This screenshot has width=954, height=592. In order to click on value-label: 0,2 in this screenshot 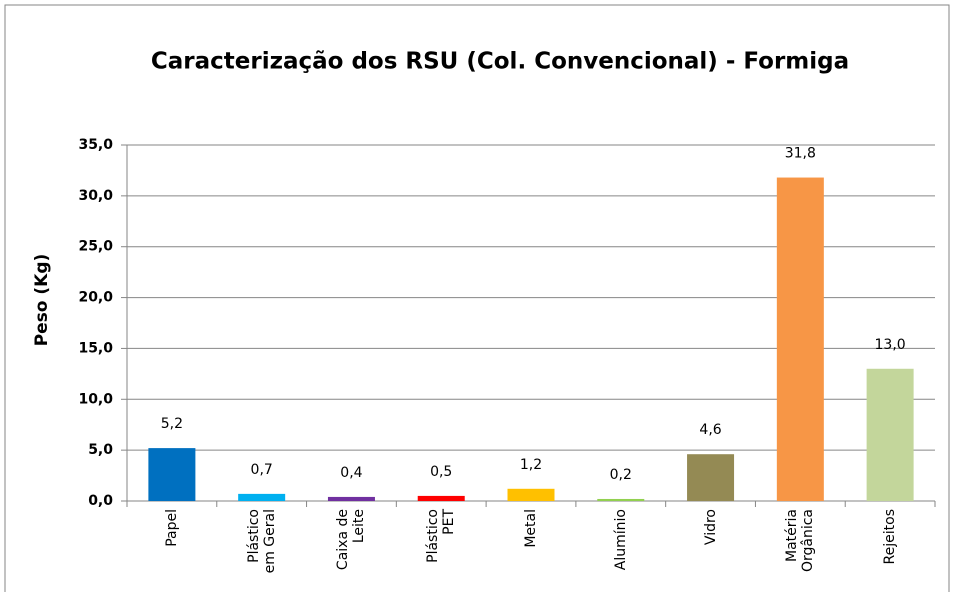, I will do `click(621, 475)`.